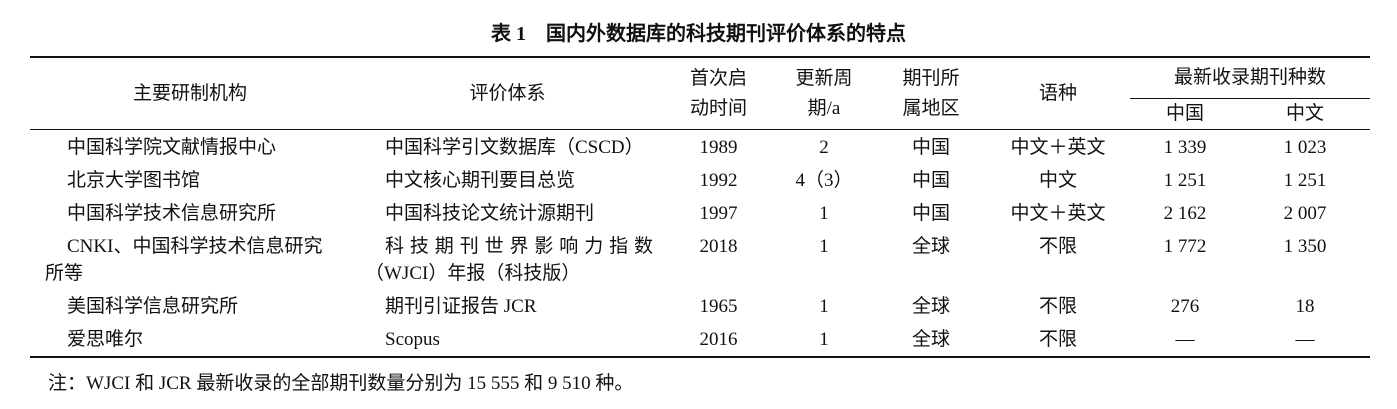  What do you see at coordinates (412, 339) in the screenshot?
I see `table-cell: Scopus` at bounding box center [412, 339].